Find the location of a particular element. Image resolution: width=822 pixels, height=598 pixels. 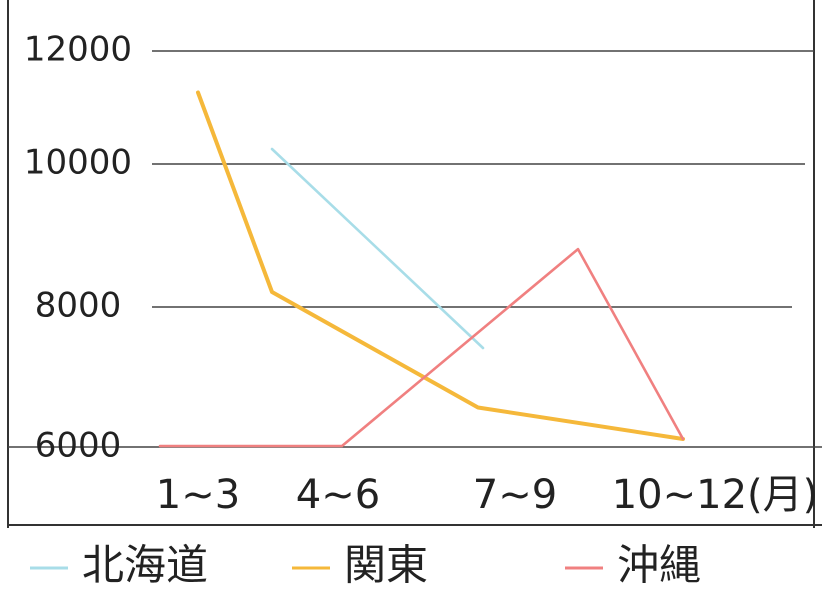

legend-label: 関東 is located at coordinates (386, 565).